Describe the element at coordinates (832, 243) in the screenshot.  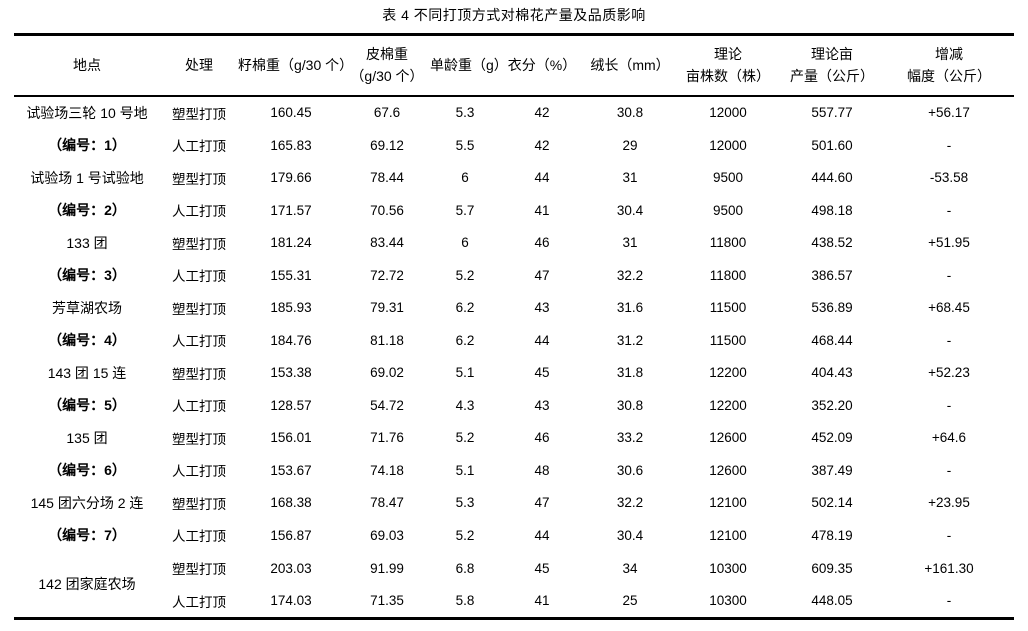
I see `value-cell: 438.52` at that location.